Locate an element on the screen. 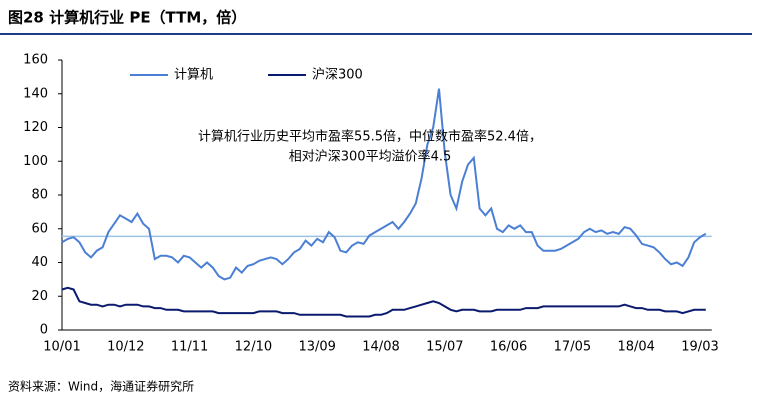 The image size is (760, 401). x-tick-label: 19/03 is located at coordinates (699, 347).